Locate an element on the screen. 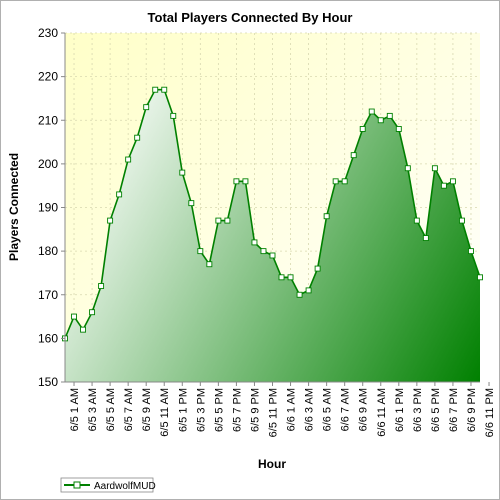 This screenshot has height=500, width=500. chart-title: Total Players Connected By Hour is located at coordinates (250, 17).